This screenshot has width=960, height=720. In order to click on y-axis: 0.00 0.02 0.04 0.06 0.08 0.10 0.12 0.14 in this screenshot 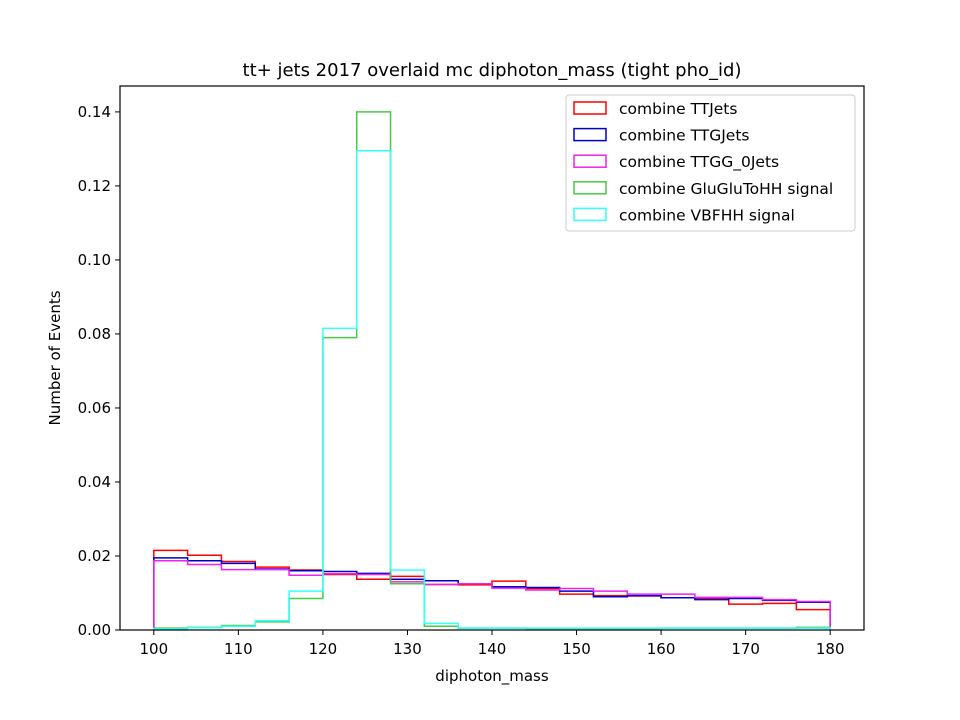, I will do `click(99, 371)`.